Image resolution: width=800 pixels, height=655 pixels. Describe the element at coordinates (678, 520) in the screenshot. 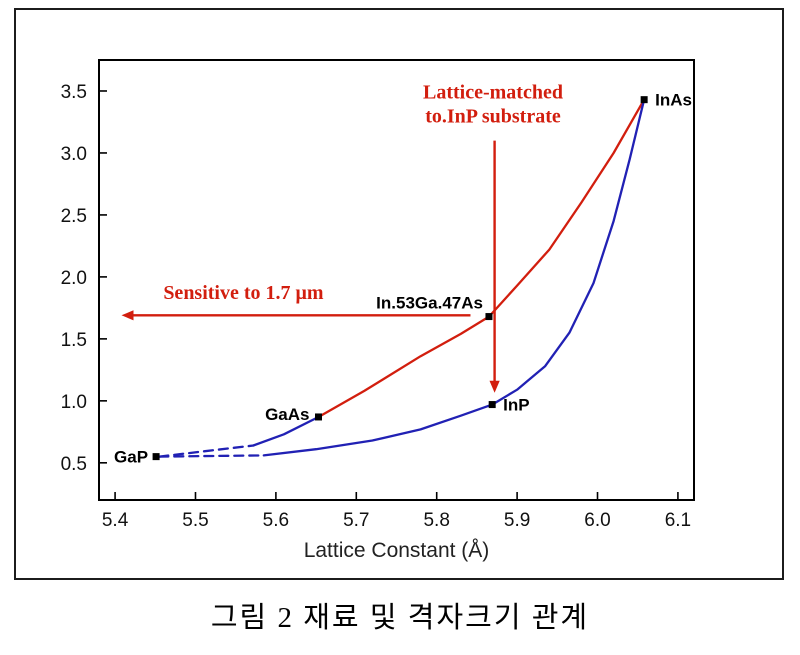

I see `x-tick-label: 6.1` at that location.